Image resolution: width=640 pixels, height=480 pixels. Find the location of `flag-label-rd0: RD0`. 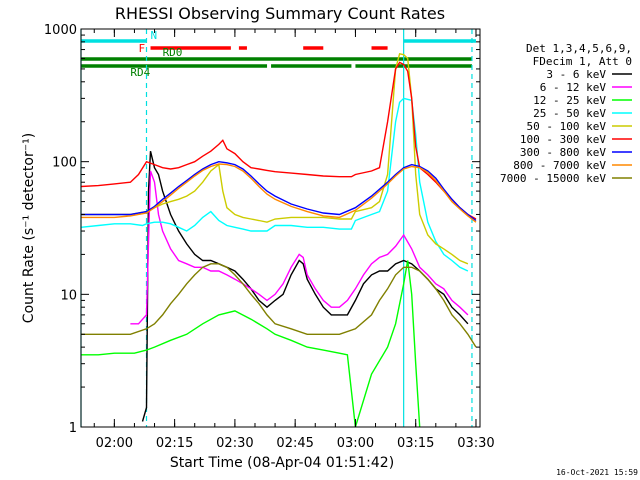

flag-label-rd0: RD0 is located at coordinates (173, 52).